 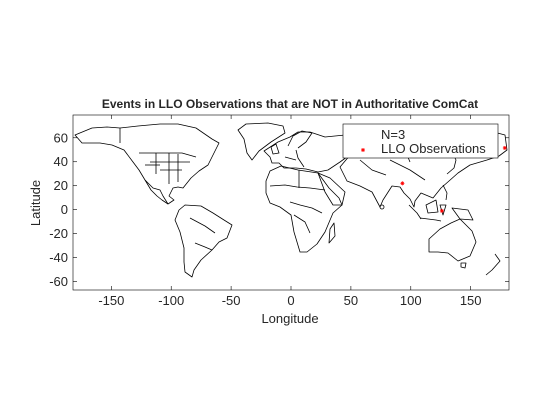 I want to click on legend-box, so click(x=420, y=141).